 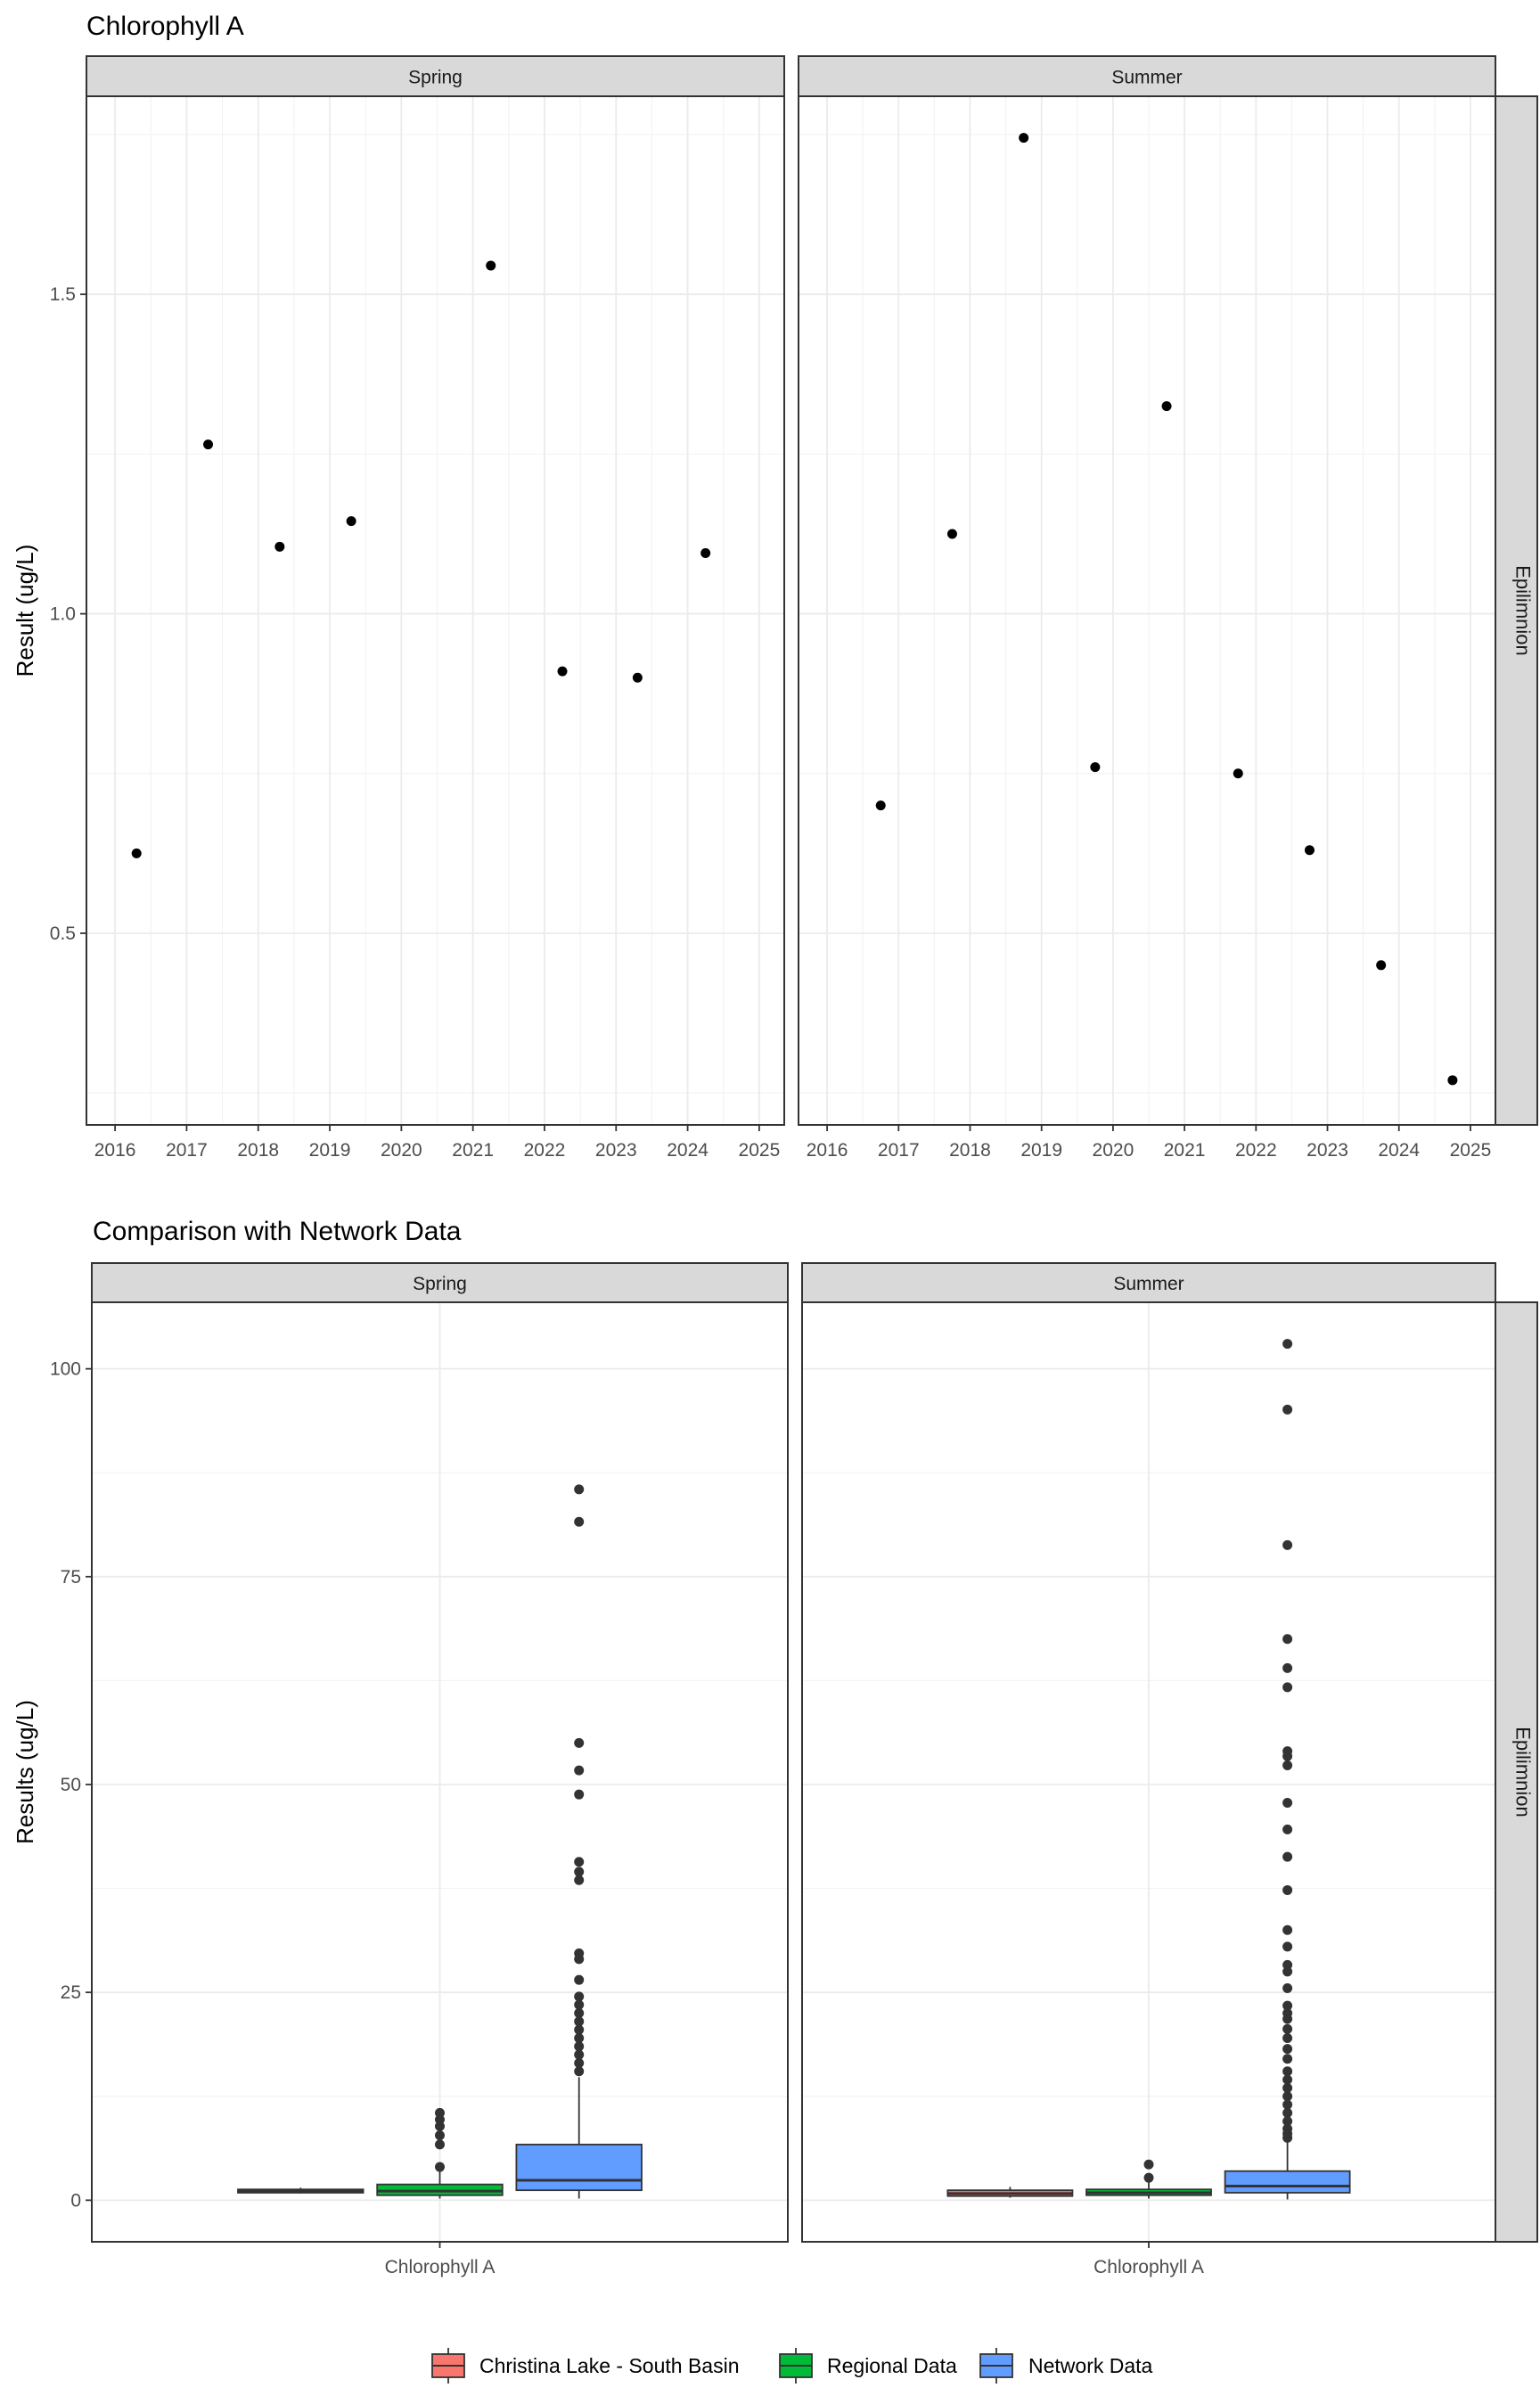 I want to click on facet-strip-label: Summer, so click(x=1146, y=78).